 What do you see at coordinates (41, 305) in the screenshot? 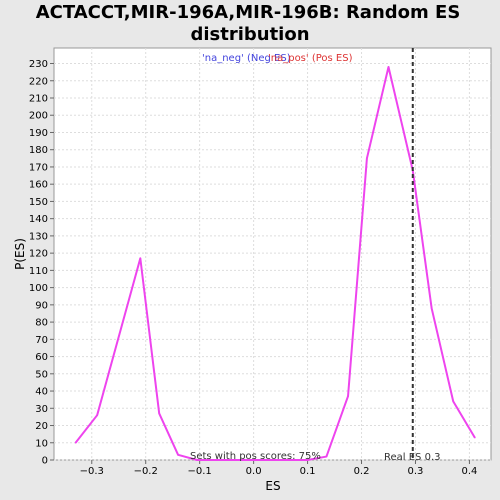
I see `y-tick-label: 90` at bounding box center [41, 305].